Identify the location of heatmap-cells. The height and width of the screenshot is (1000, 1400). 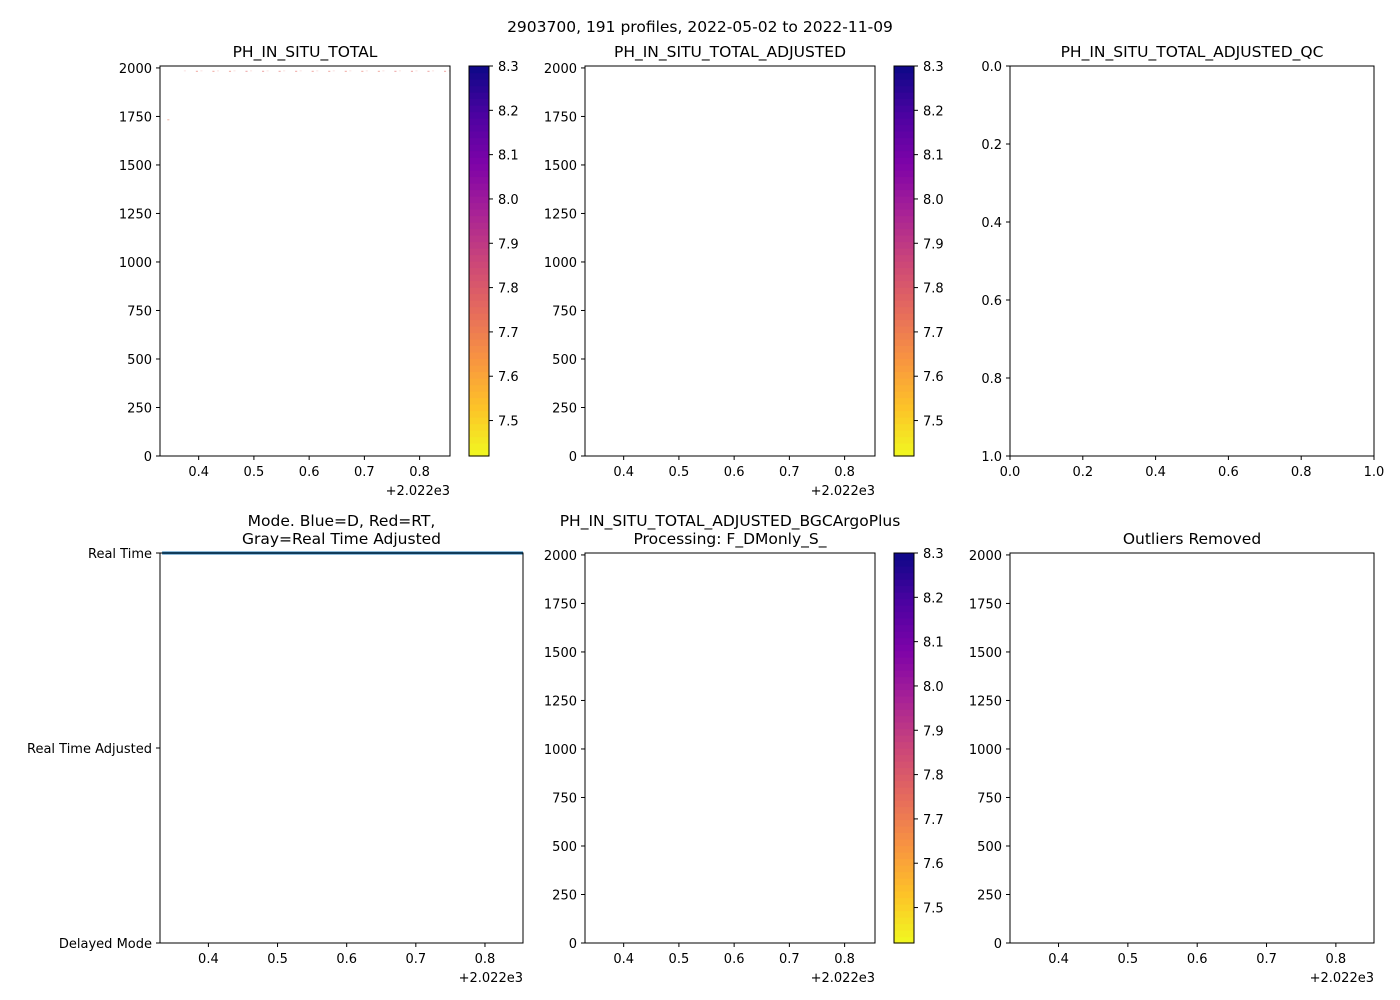
(309, 95).